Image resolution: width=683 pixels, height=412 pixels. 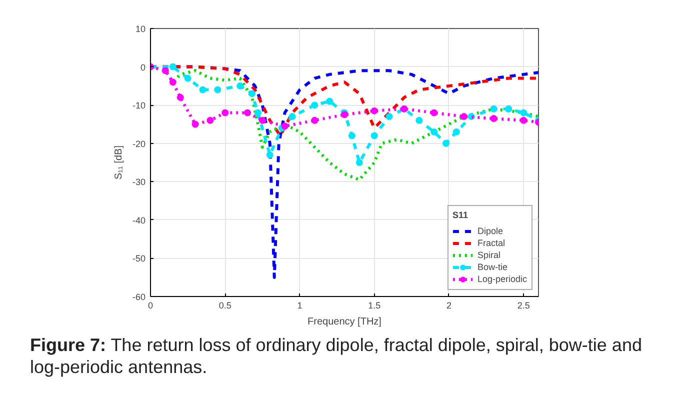 What do you see at coordinates (139, 182) in the screenshot?
I see `y-tick-label: -30` at bounding box center [139, 182].